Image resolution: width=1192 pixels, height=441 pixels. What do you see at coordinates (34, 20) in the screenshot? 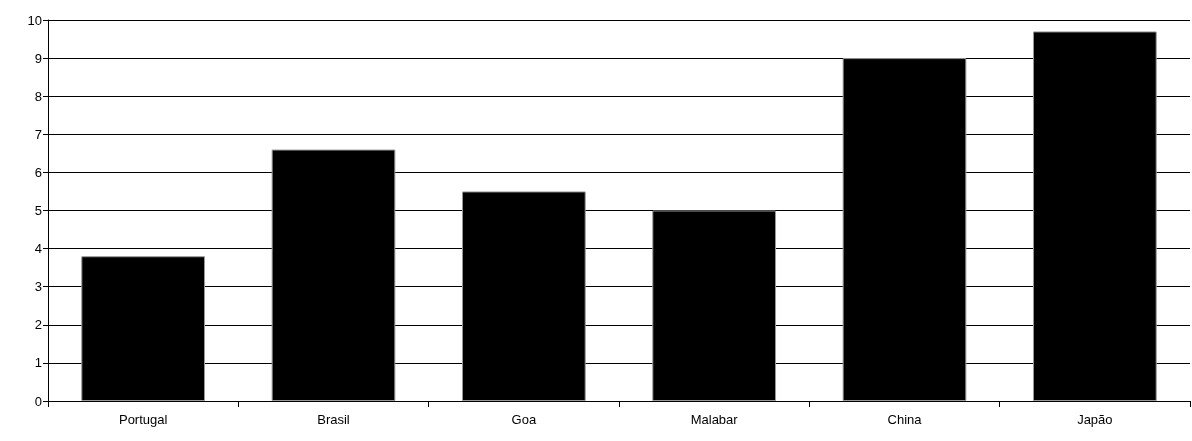
I see `y-tick-label: 10` at bounding box center [34, 20].